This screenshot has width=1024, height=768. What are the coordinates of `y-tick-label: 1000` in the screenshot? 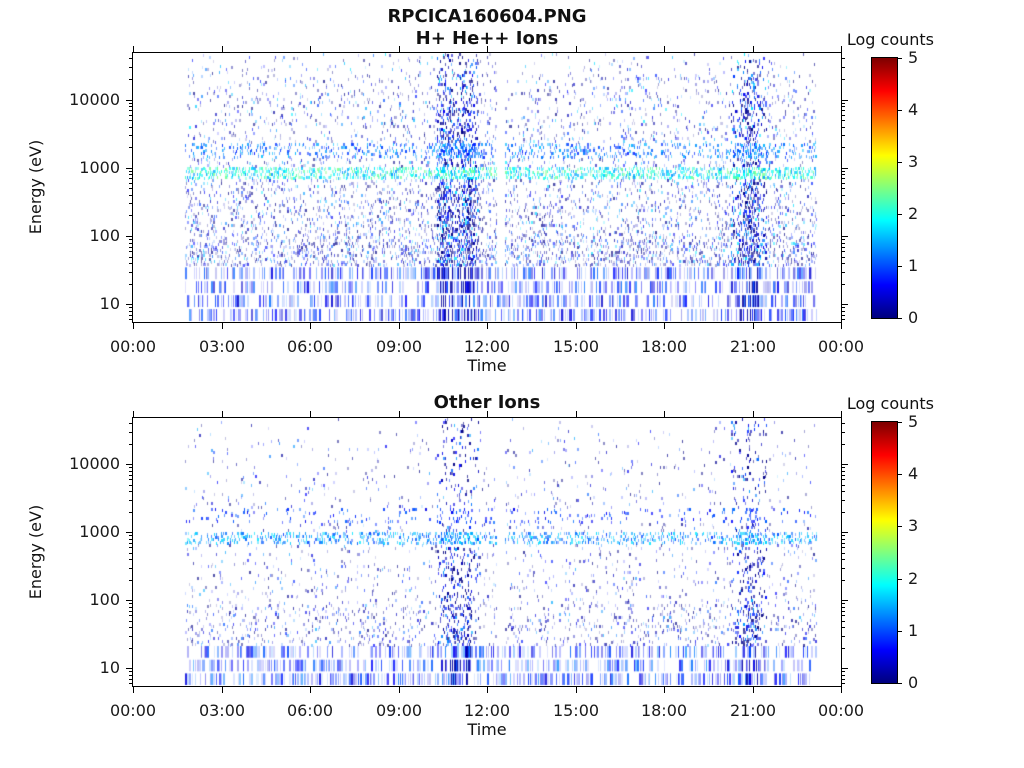 It's located at (99, 532).